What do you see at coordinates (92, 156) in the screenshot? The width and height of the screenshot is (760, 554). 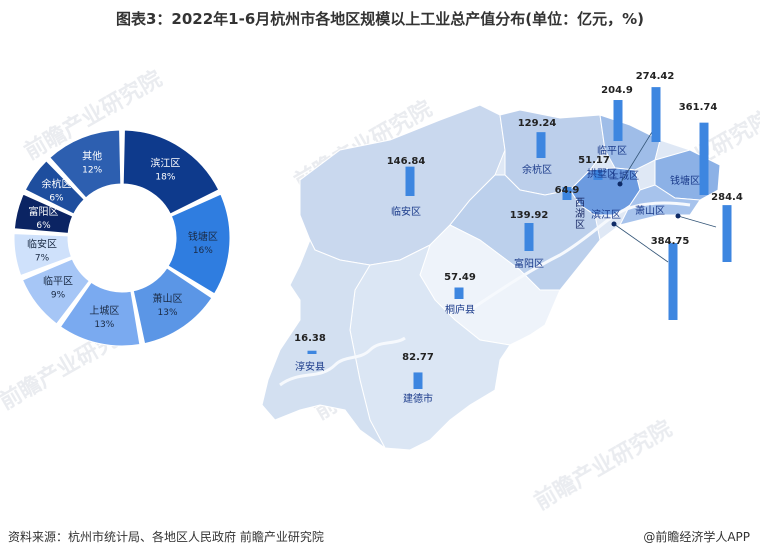 I see `donut-slice-label-8: 其他` at bounding box center [92, 156].